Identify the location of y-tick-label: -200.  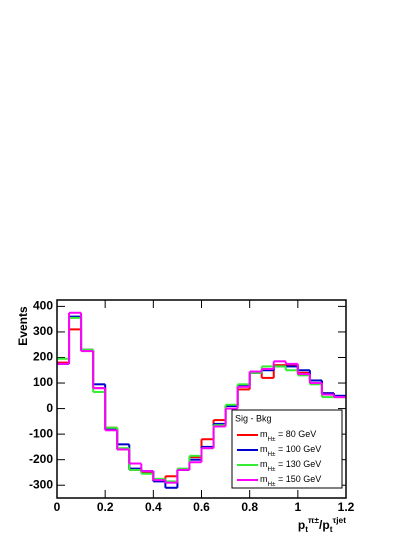
(41, 459).